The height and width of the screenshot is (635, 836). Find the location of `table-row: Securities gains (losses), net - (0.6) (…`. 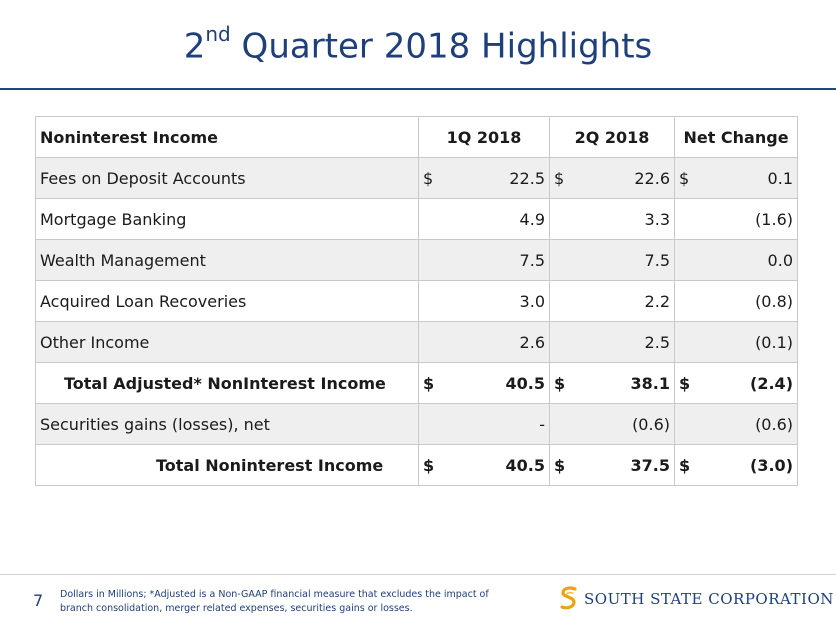

table-row: Securities gains (losses), net - (0.6) (… is located at coordinates (416, 424).